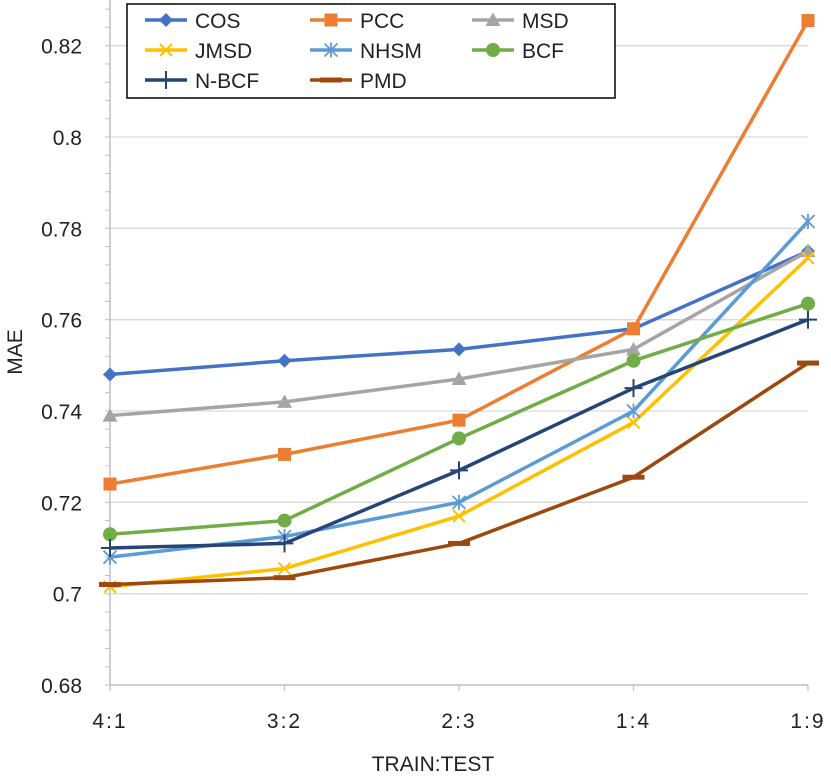 This screenshot has height=778, width=831. Describe the element at coordinates (15, 352) in the screenshot. I see `y-axis-title: MAE` at that location.